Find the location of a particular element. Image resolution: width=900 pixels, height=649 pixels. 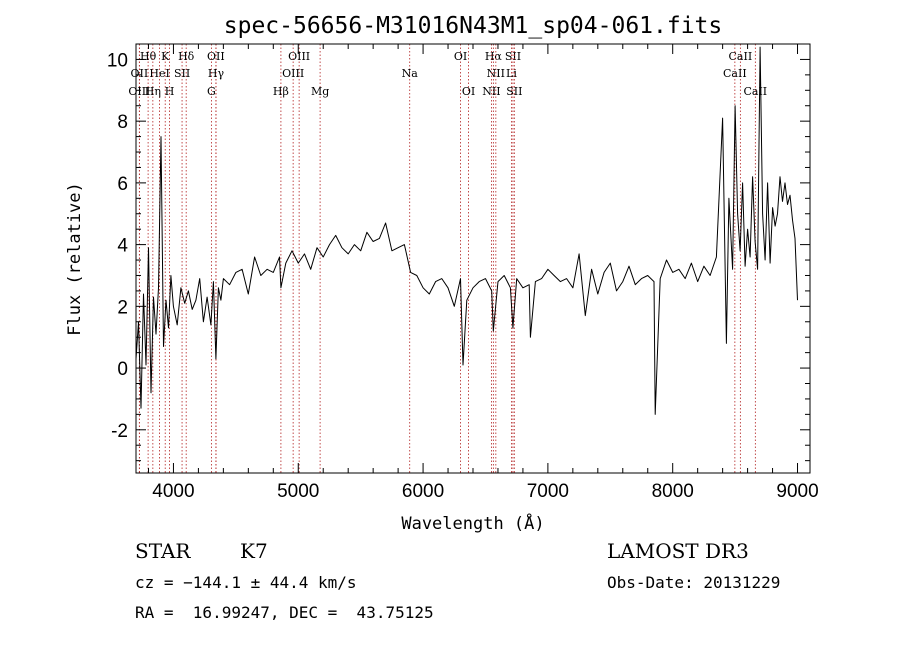

x-tick-label-0: 4000 is located at coordinates (173, 491).